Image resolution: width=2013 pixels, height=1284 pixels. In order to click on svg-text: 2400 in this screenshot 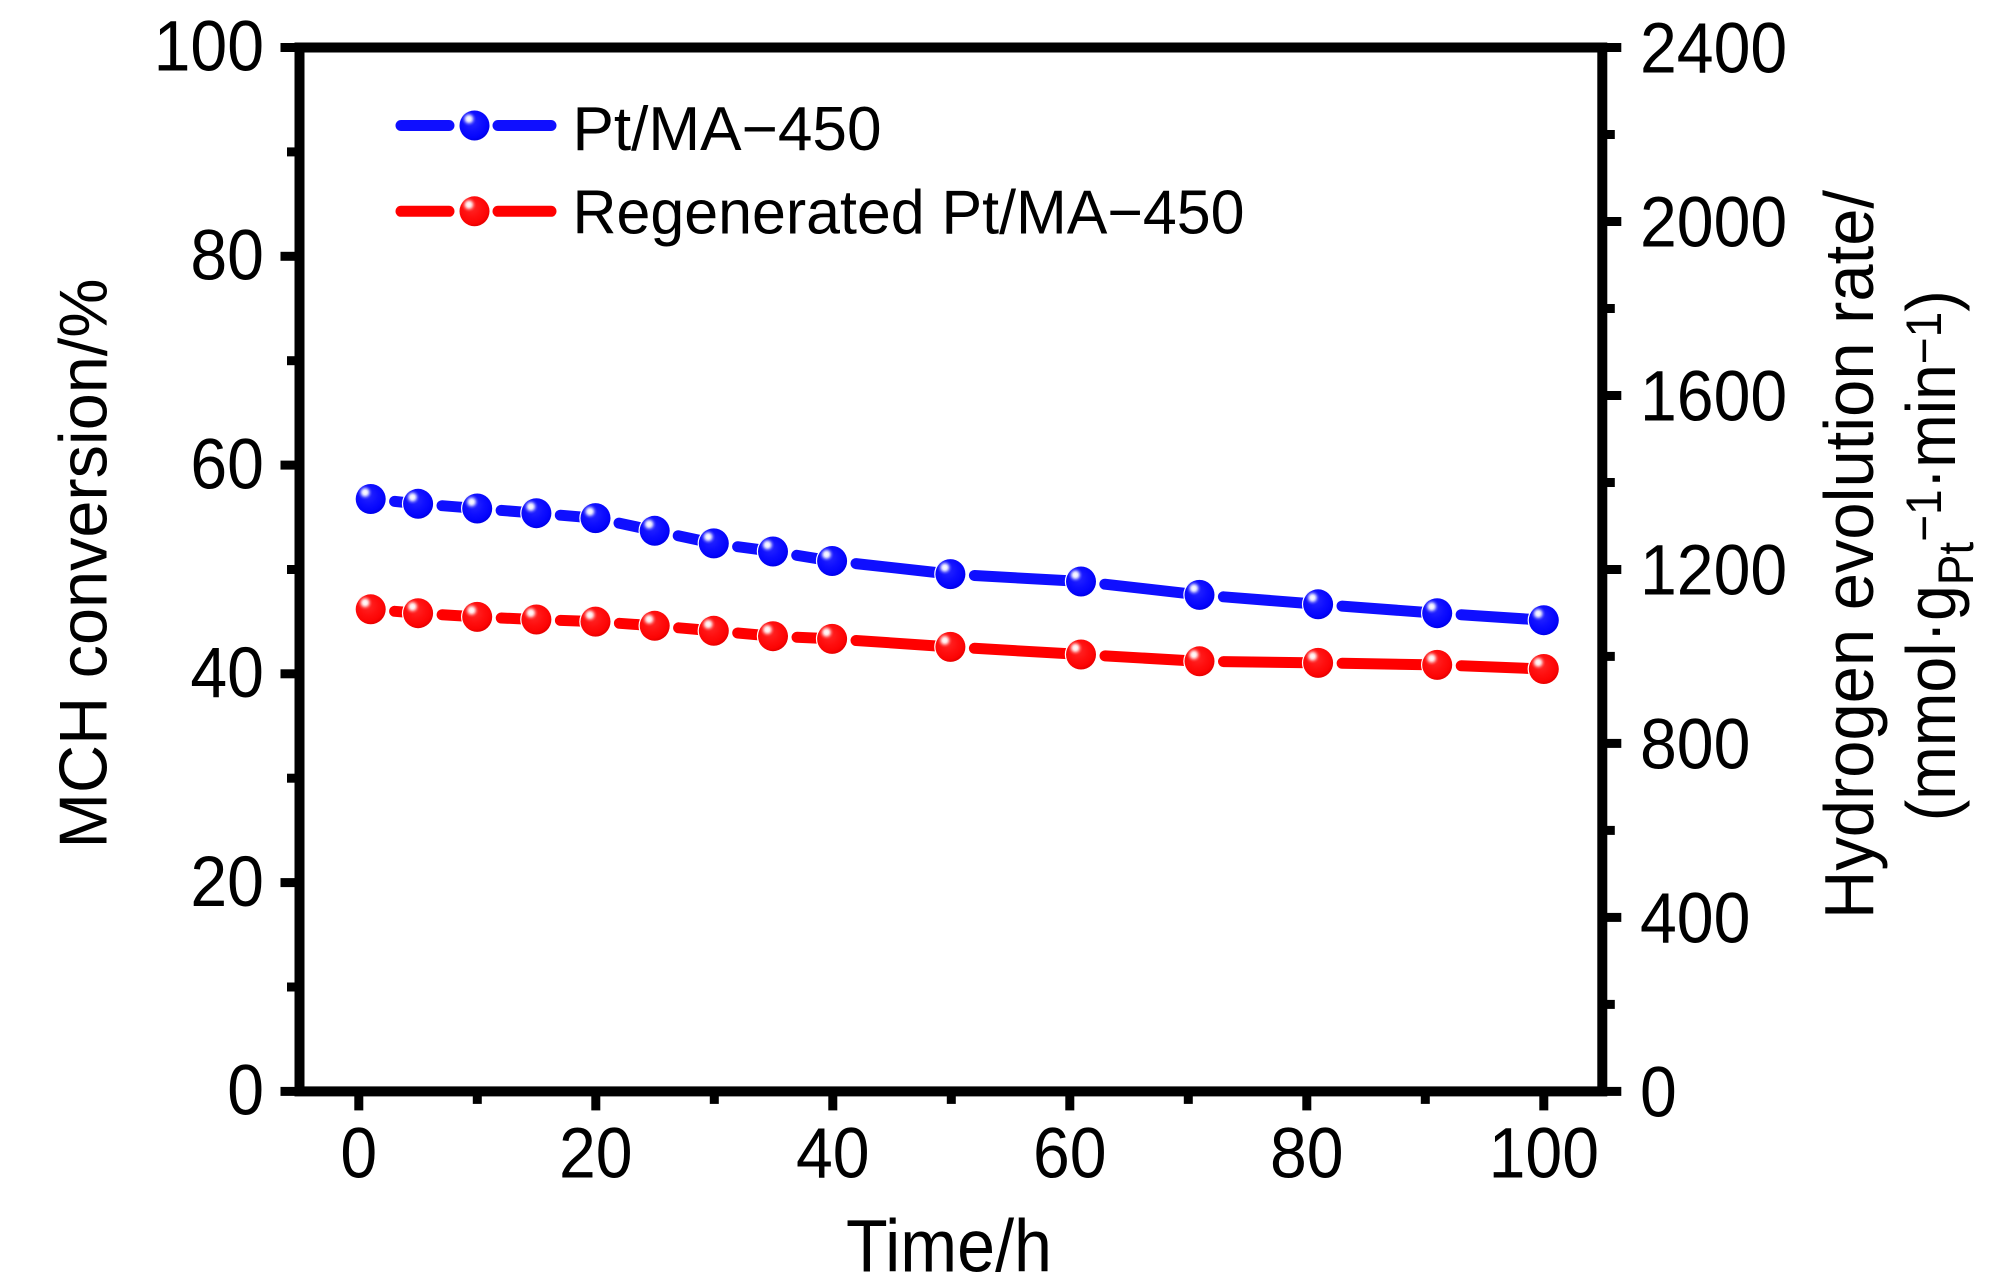, I will do `click(1713, 49)`.